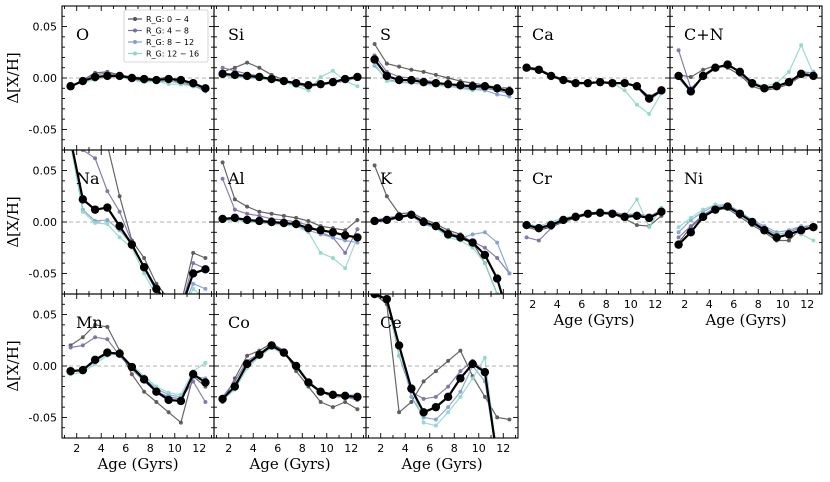  What do you see at coordinates (137, 464) in the screenshot?
I see `x-axis-label: Age (Gyrs)` at bounding box center [137, 464].